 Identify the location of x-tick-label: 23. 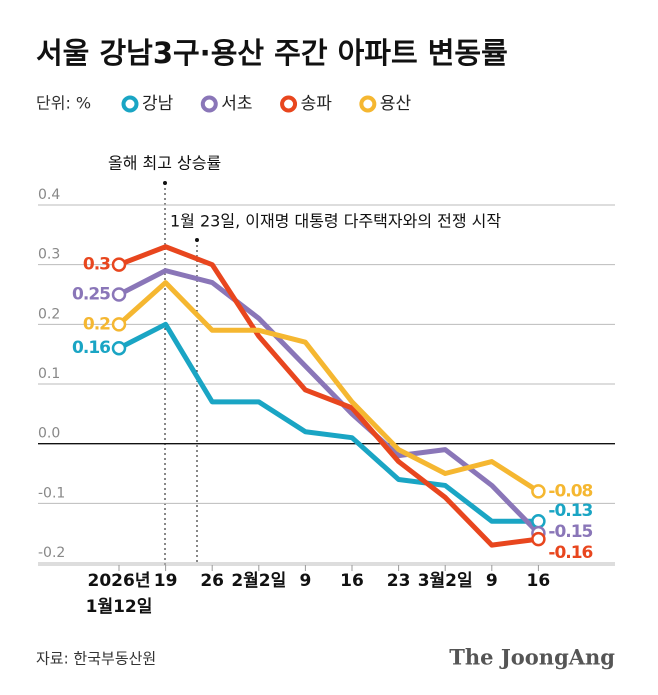
(398, 581).